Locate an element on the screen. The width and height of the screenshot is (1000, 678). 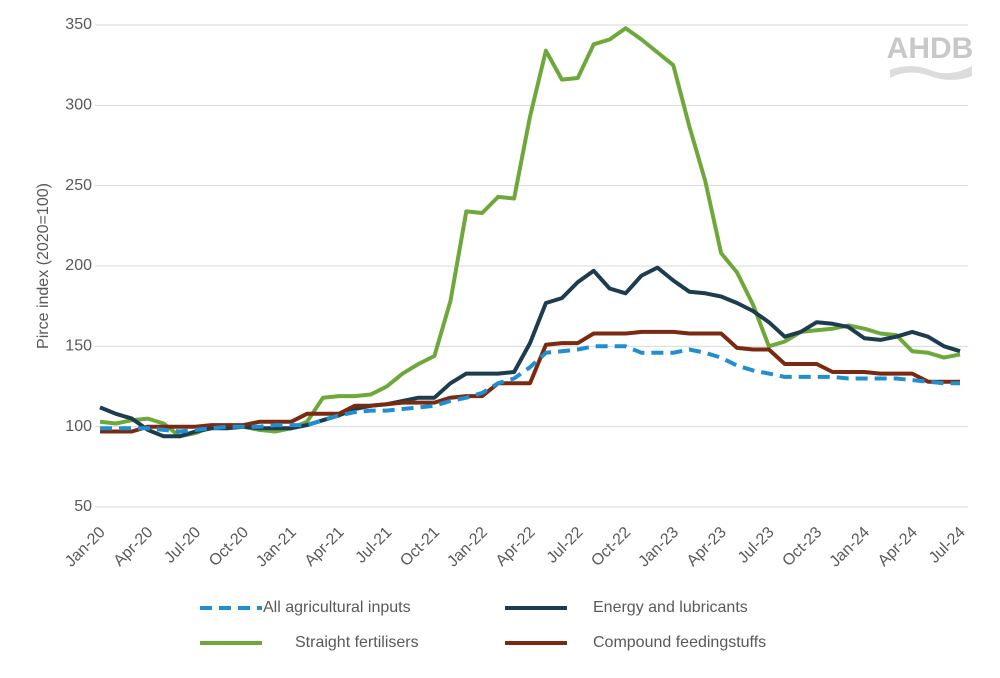
x-tick-label: Jul-20 is located at coordinates (182, 545).